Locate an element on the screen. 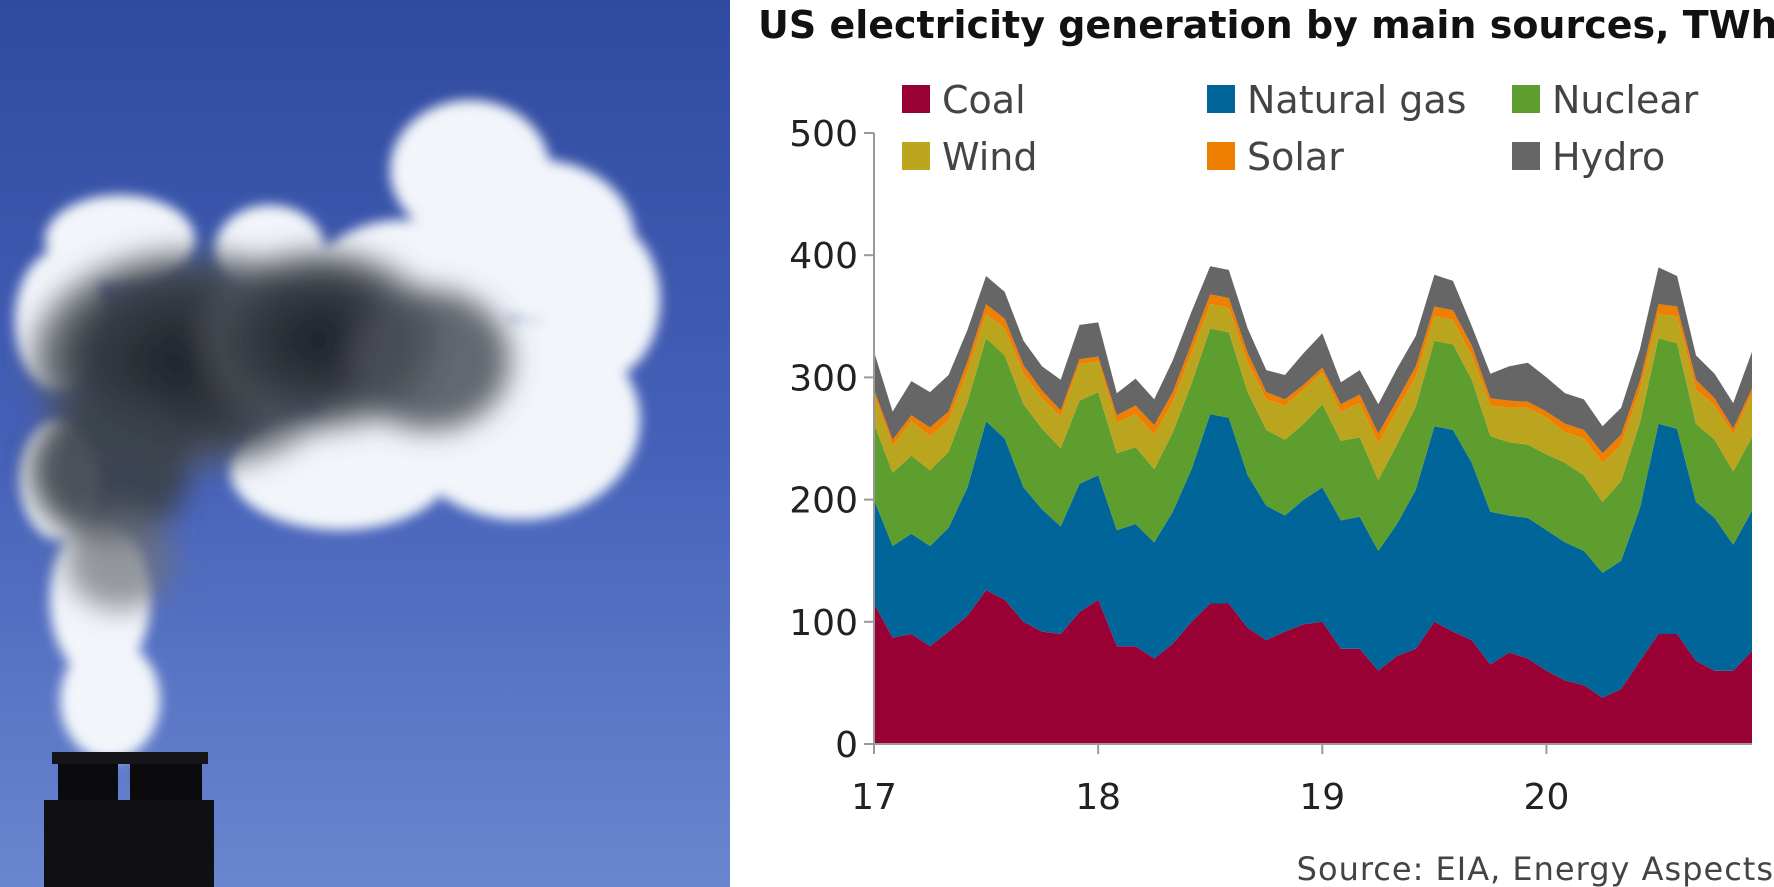 Image resolution: width=1774 pixels, height=887 pixels. area-coal is located at coordinates (1313, 667).